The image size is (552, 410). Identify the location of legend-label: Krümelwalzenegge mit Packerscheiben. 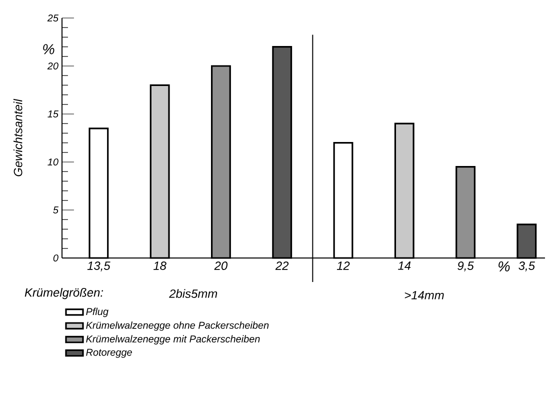
(173, 339).